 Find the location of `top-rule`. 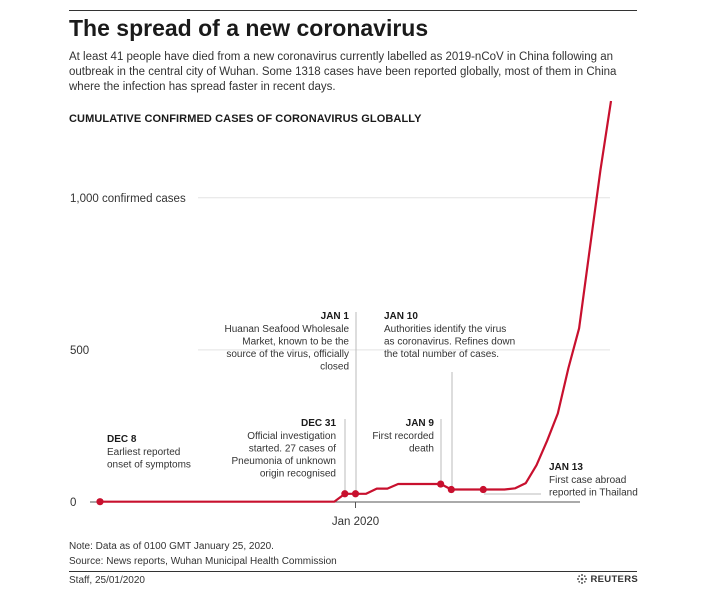

top-rule is located at coordinates (353, 10).